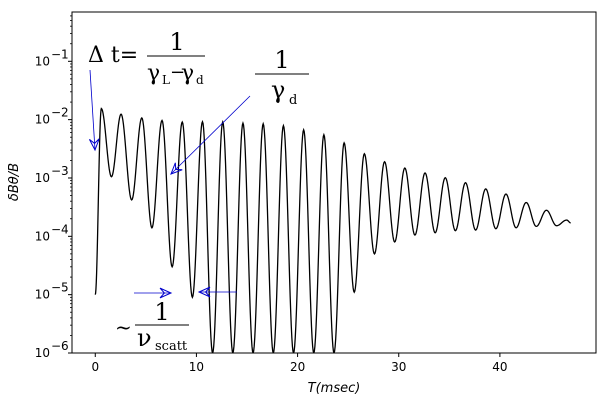  I want to click on annotation-nu-scatt: ~ 1 ν scatt, so click(152, 326).